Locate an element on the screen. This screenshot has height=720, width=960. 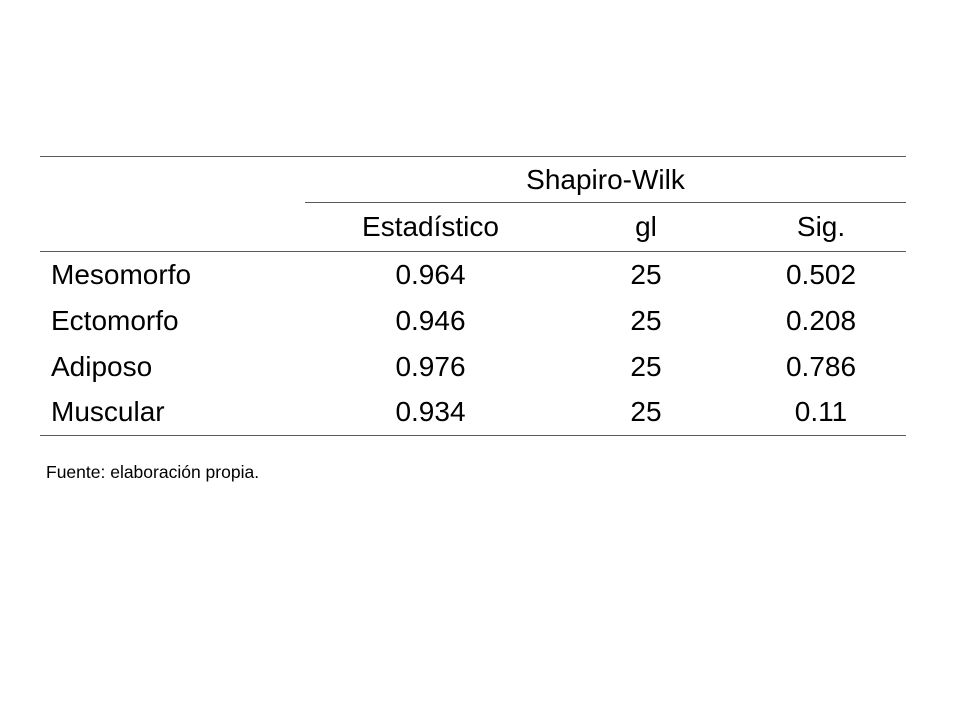
cell-estadistico: 0.946 is located at coordinates (430, 320).